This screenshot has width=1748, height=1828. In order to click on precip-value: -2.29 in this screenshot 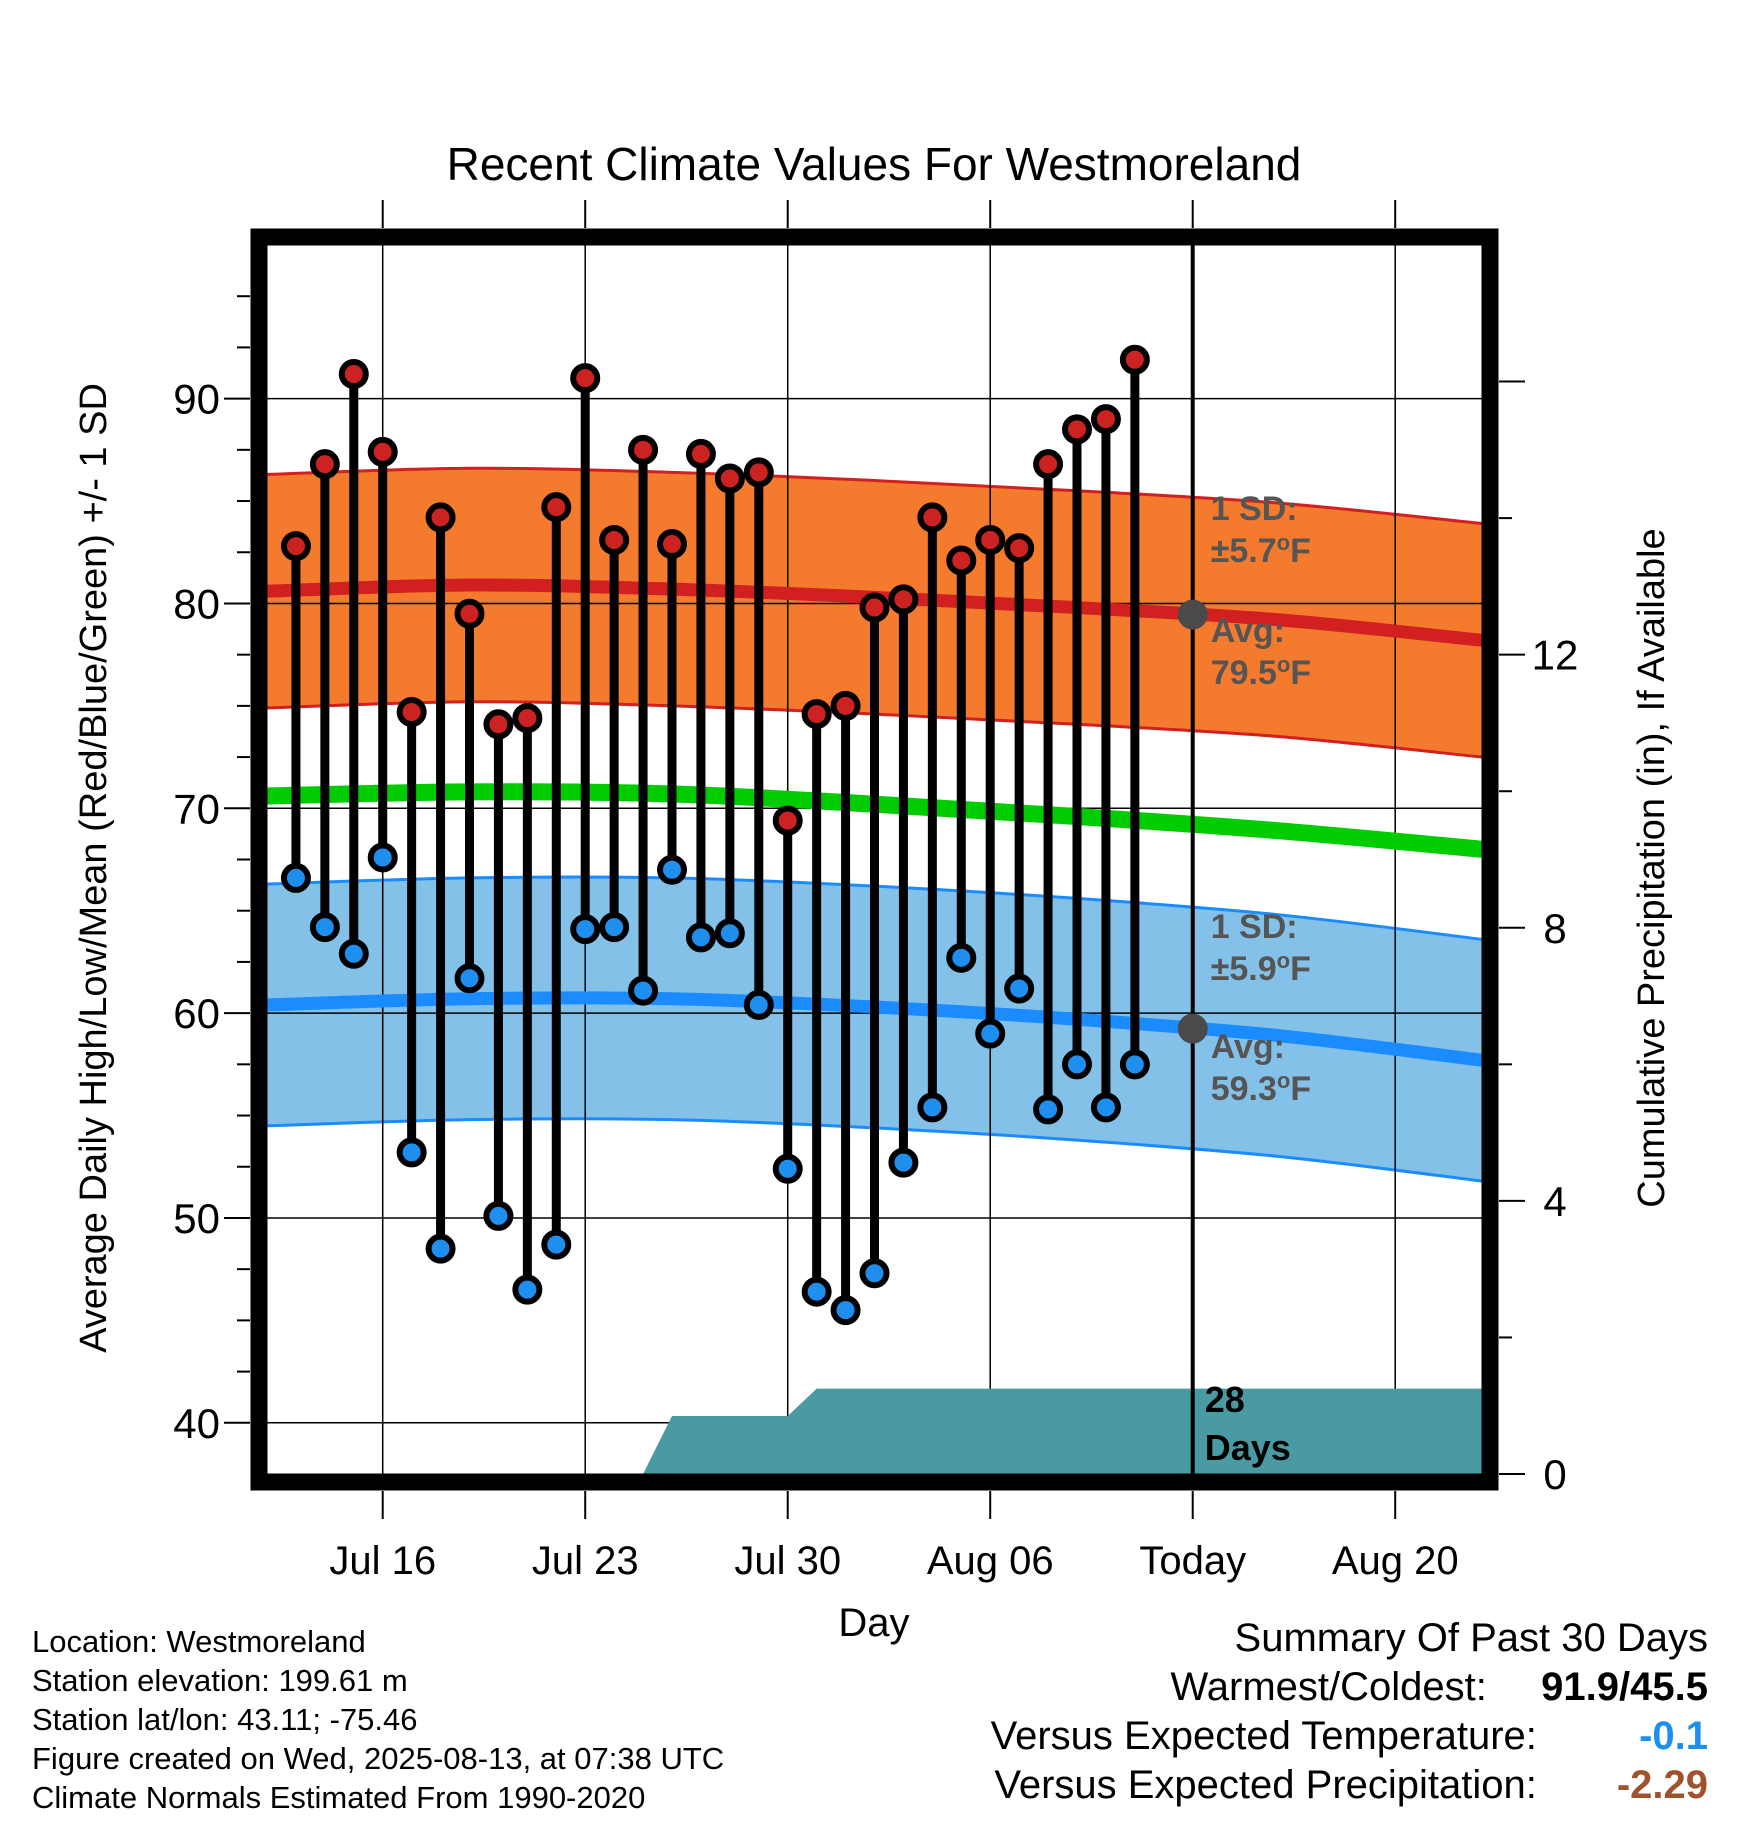, I will do `click(1662, 1785)`.